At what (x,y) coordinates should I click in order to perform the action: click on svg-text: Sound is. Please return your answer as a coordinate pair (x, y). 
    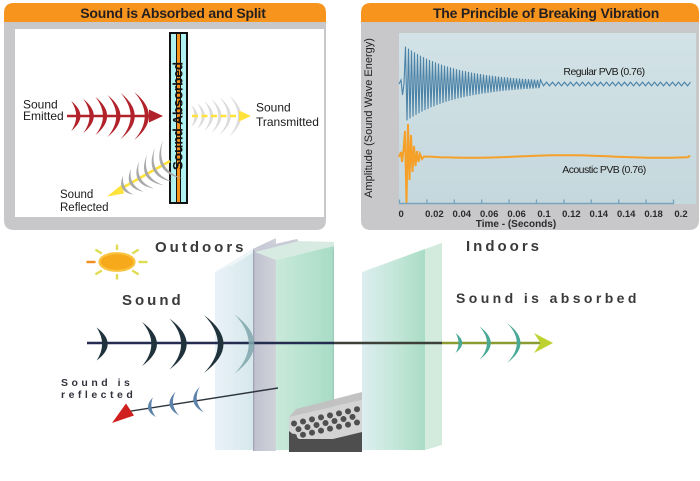
    Looking at the image, I should click on (97, 383).